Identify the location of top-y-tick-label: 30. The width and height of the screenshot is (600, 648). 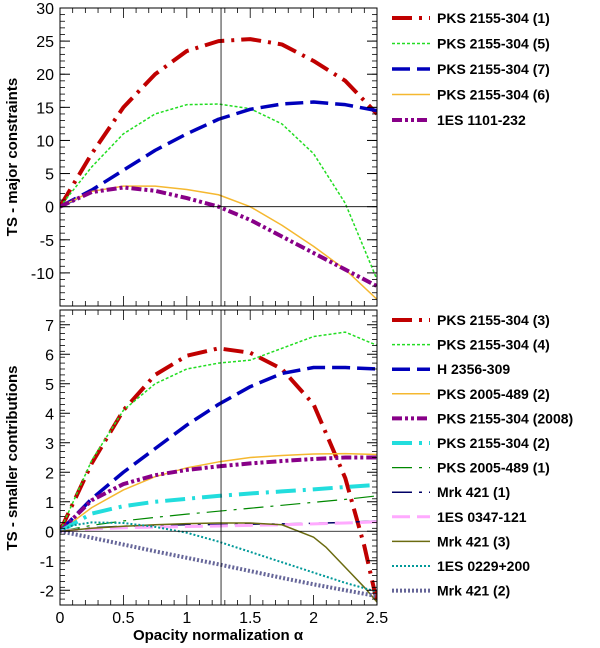
(45, 9).